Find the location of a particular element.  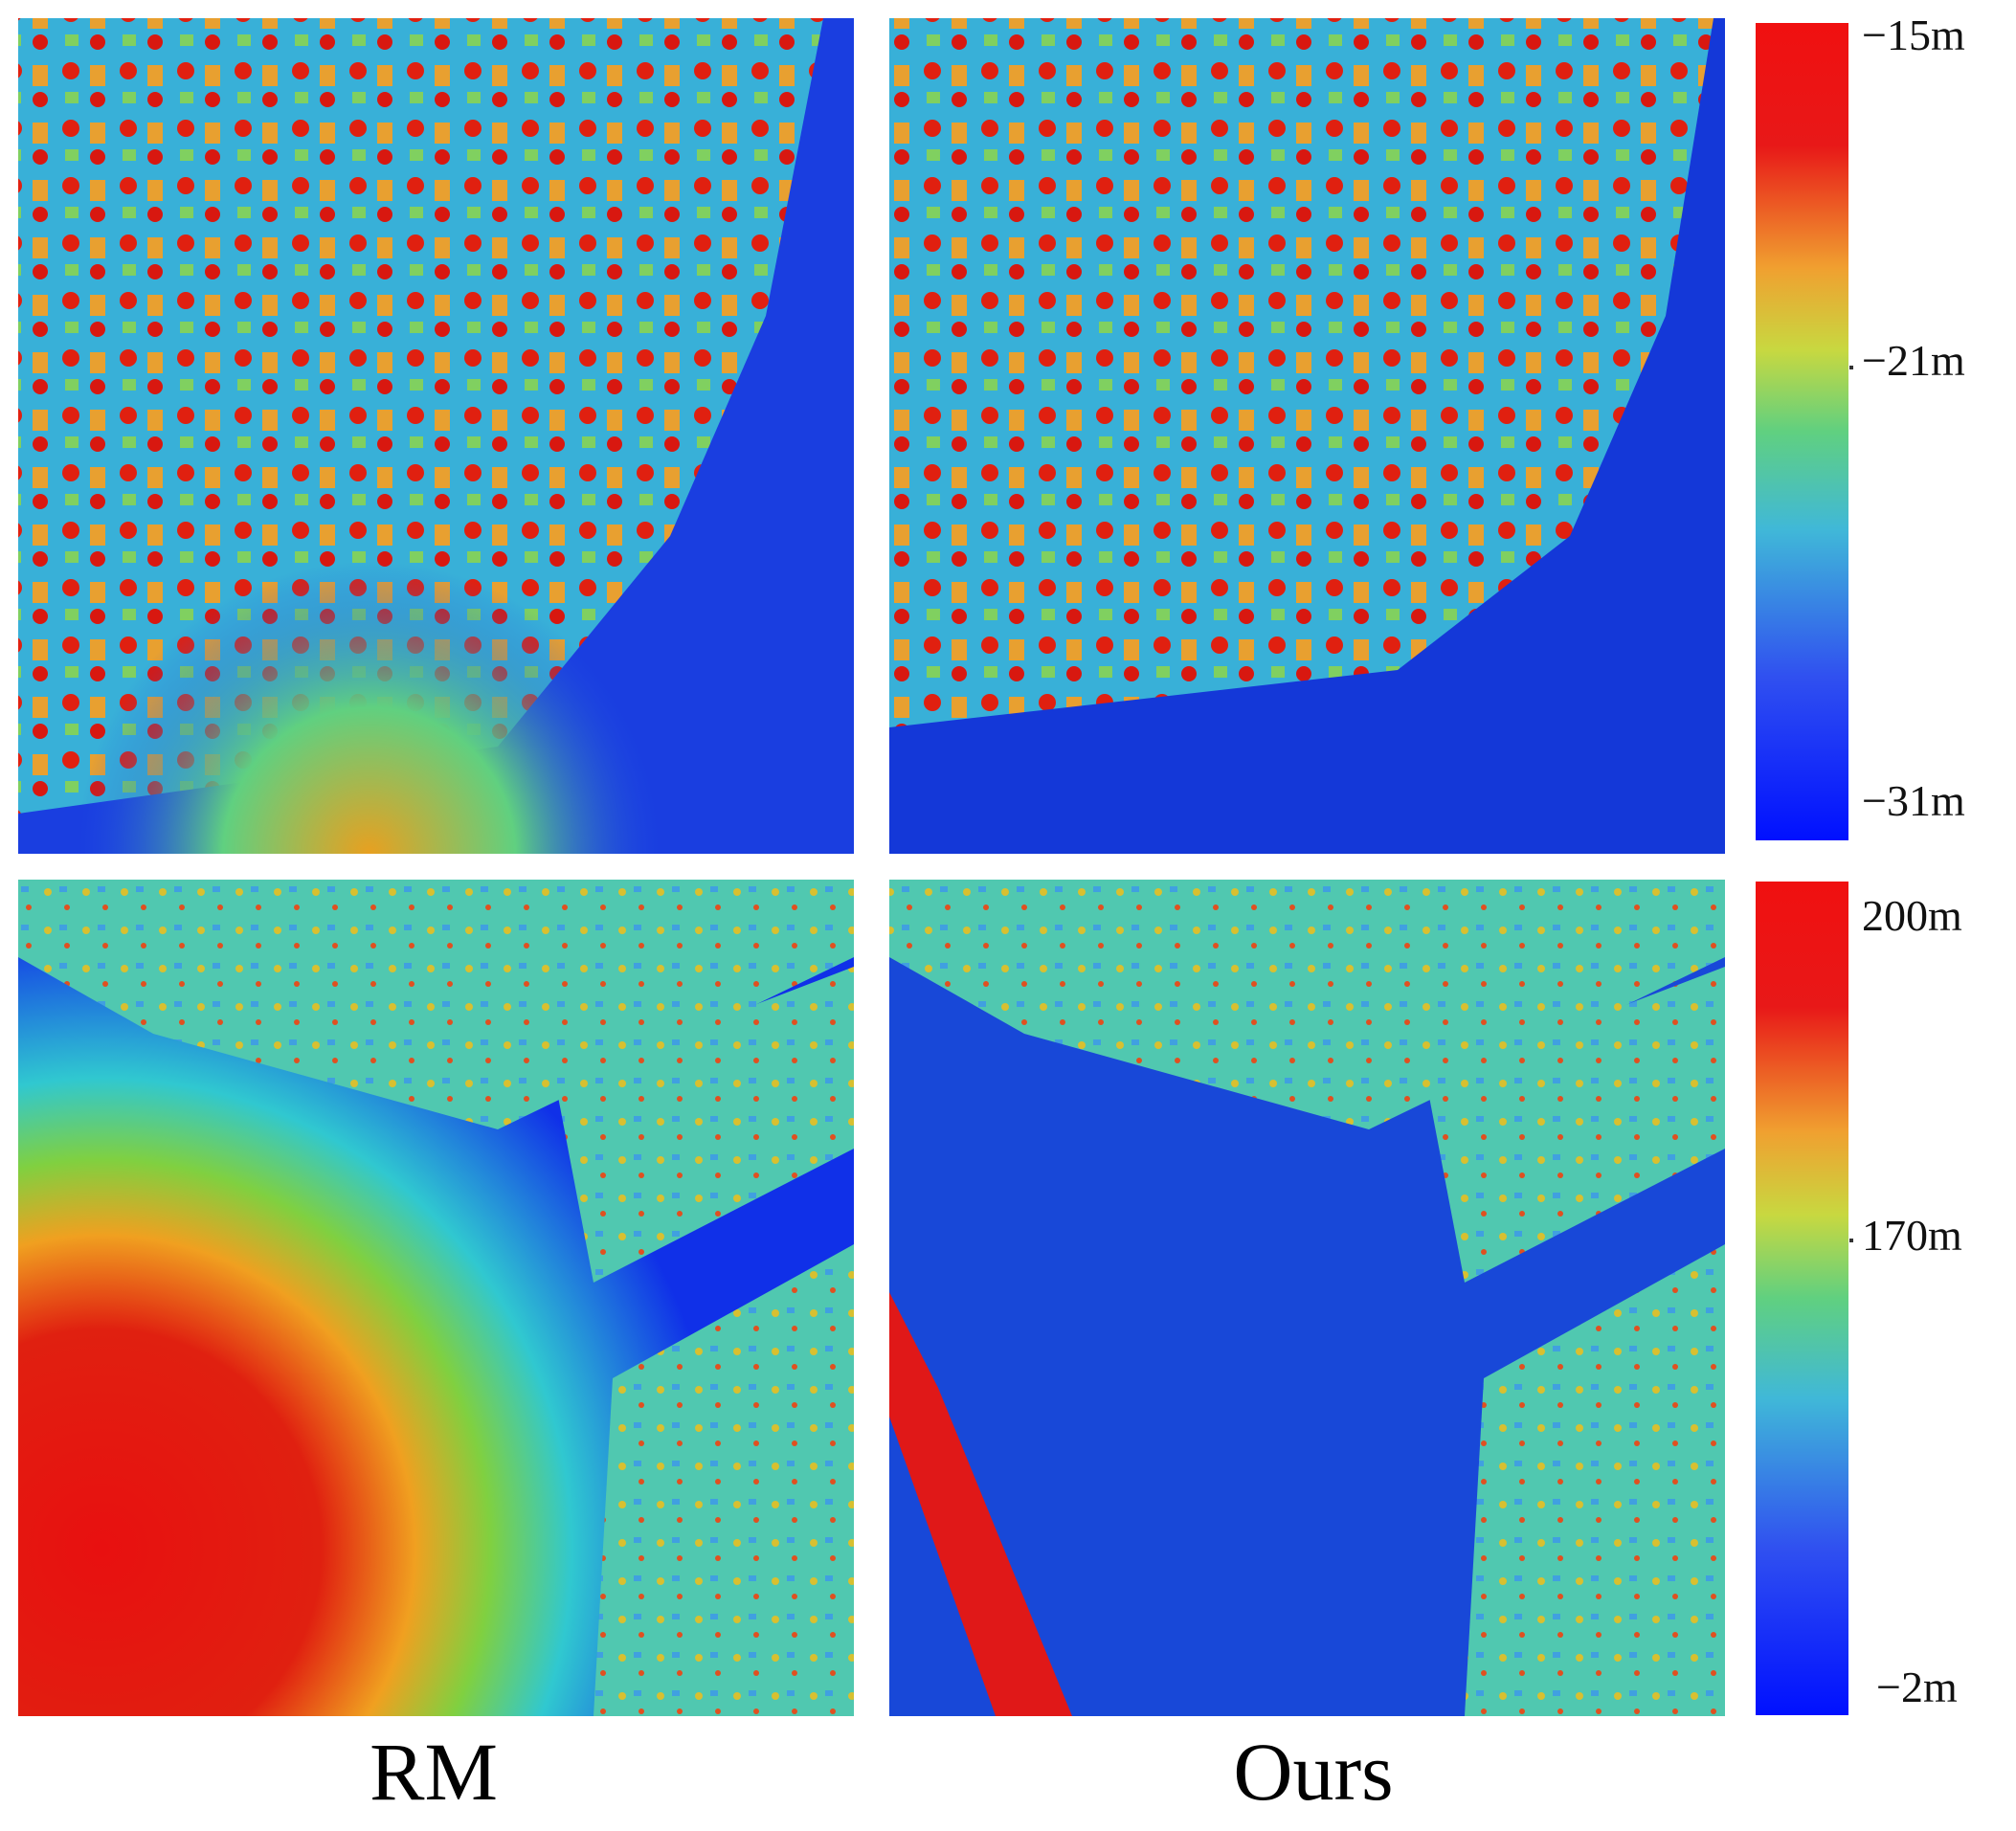

colorbar-label: −15m is located at coordinates (1914, 35).